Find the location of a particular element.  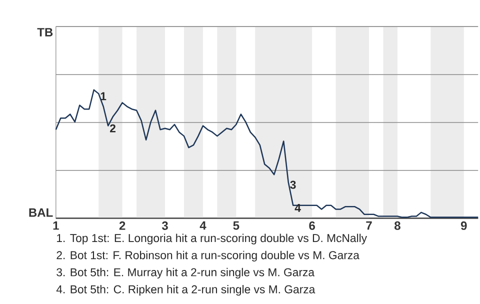

x-tick-label: 2 is located at coordinates (122, 226).